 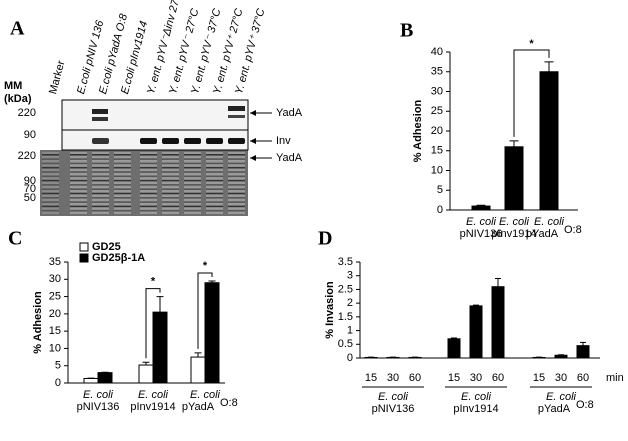 What do you see at coordinates (350, 330) in the screenshot?
I see `y-tick-label: 1` at bounding box center [350, 330].